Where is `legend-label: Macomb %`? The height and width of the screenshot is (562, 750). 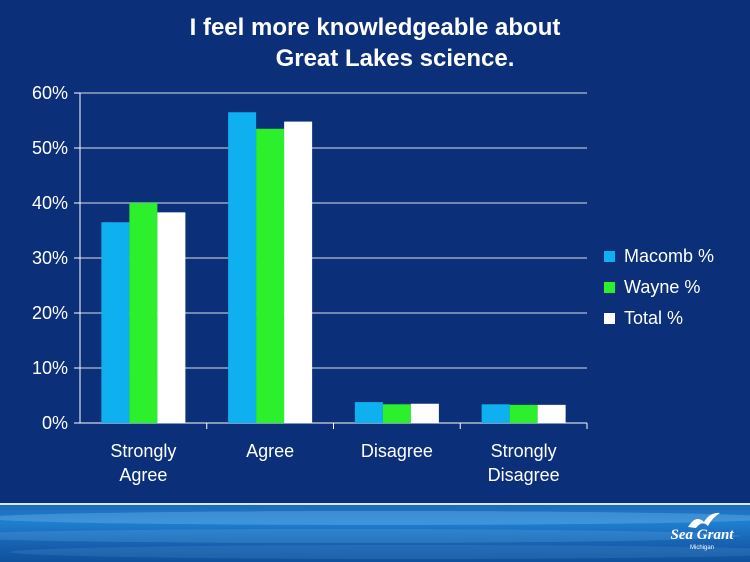 legend-label: Macomb % is located at coordinates (669, 256).